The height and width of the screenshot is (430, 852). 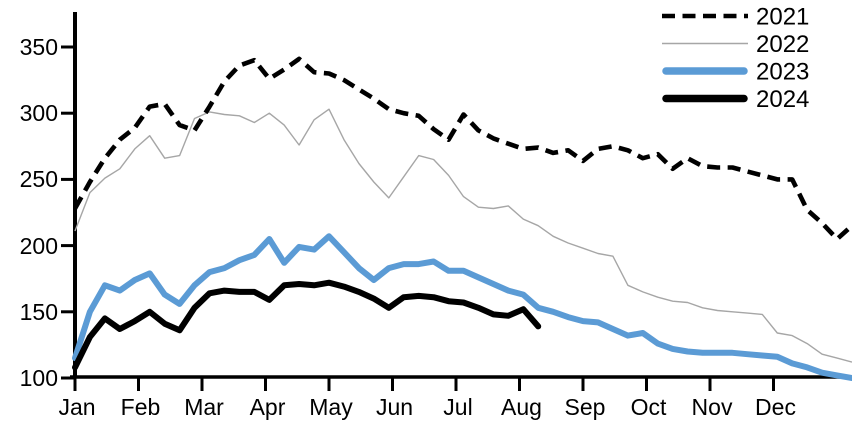 What do you see at coordinates (735, 58) in the screenshot?
I see `legend: 2021 2022 2023 2024` at bounding box center [735, 58].